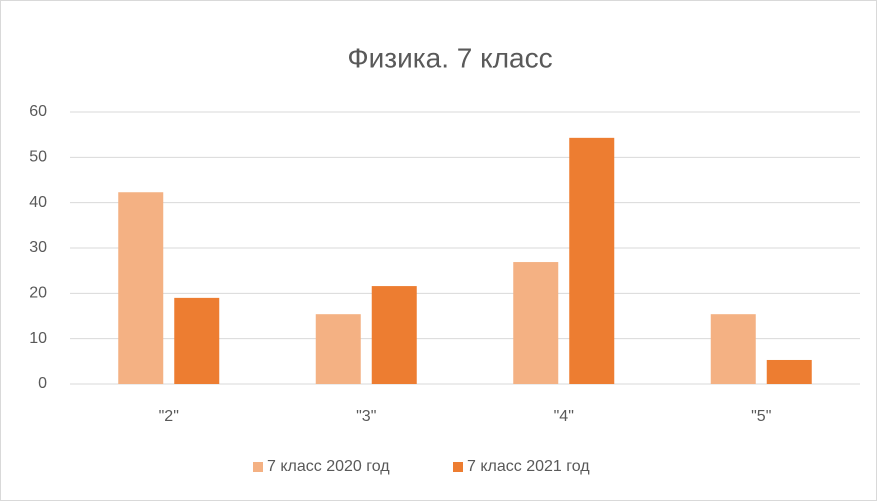 The height and width of the screenshot is (502, 878). What do you see at coordinates (564, 416) in the screenshot?
I see `x-tick-label: "4"` at bounding box center [564, 416].